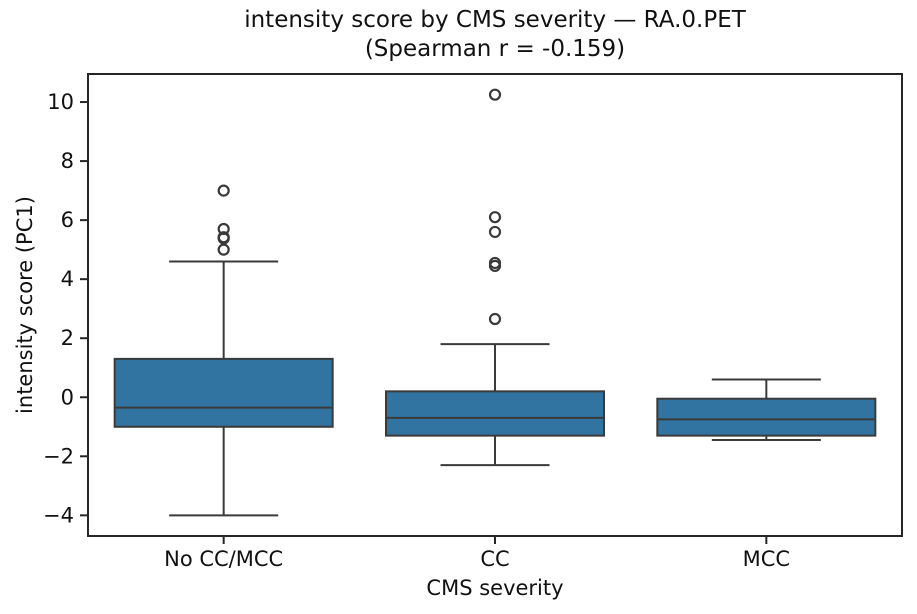  Describe the element at coordinates (495, 48) in the screenshot. I see `chart-title-line2: (Spearman r = -0.159)` at that location.